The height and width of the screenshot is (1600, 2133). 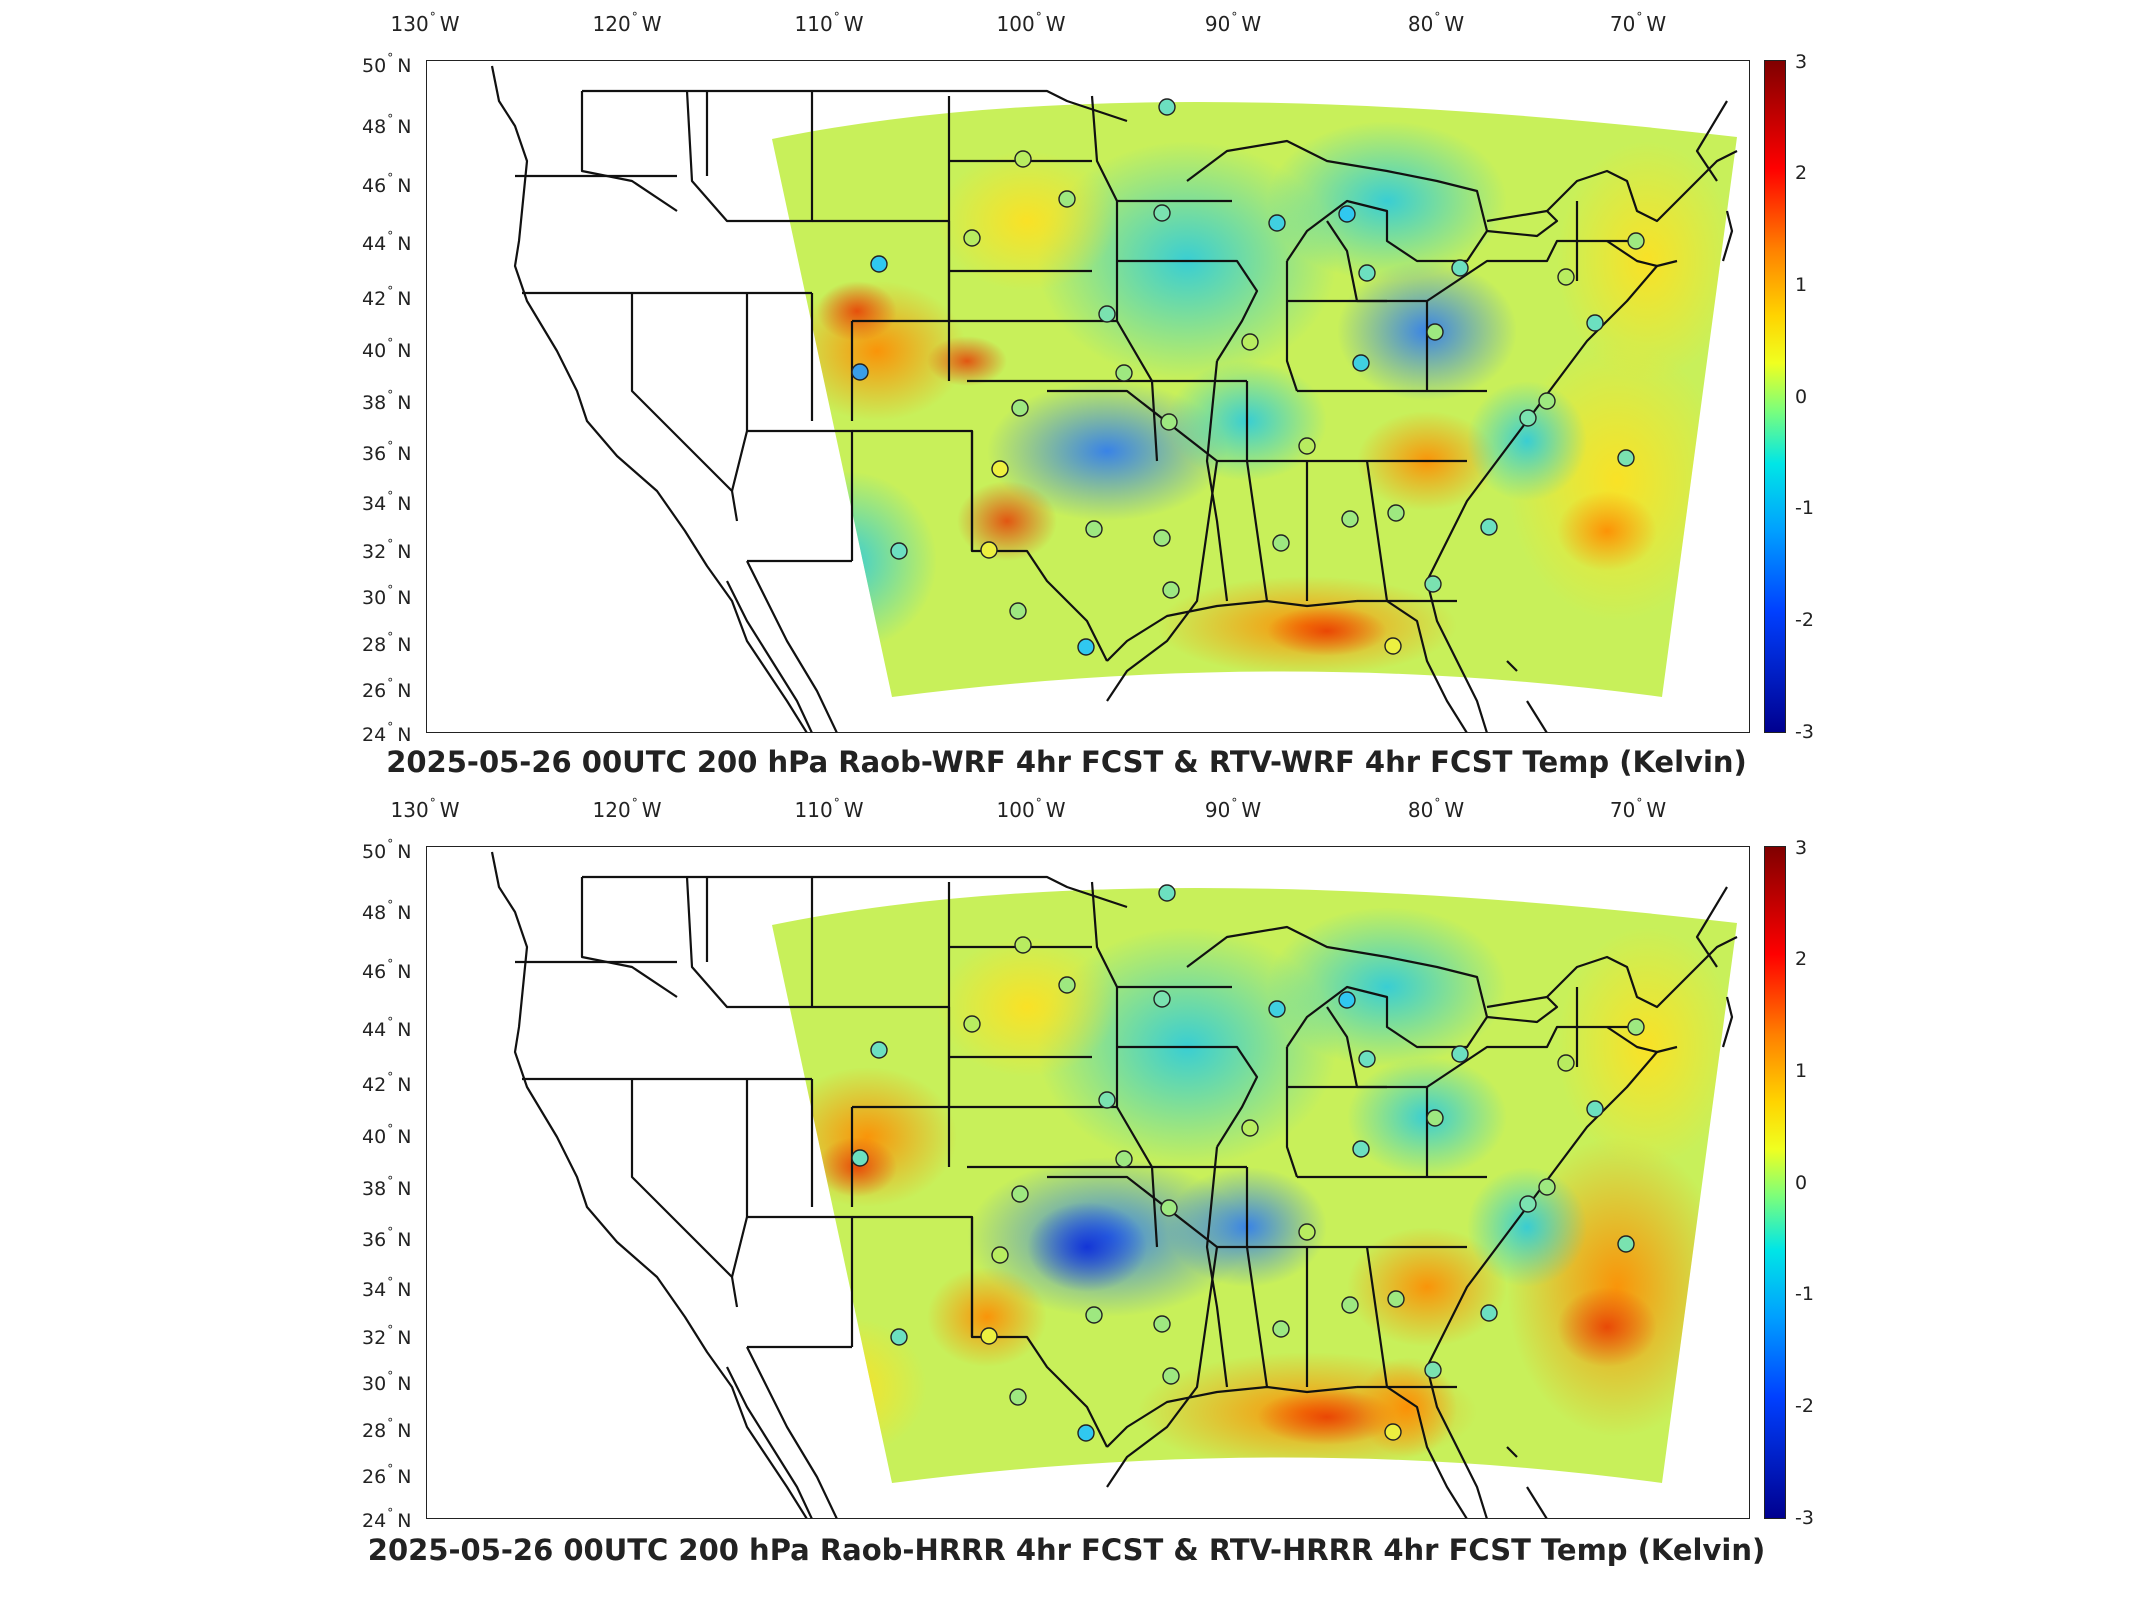 I want to click on lat-tick-24: 24° N, so click(x=387, y=1519).